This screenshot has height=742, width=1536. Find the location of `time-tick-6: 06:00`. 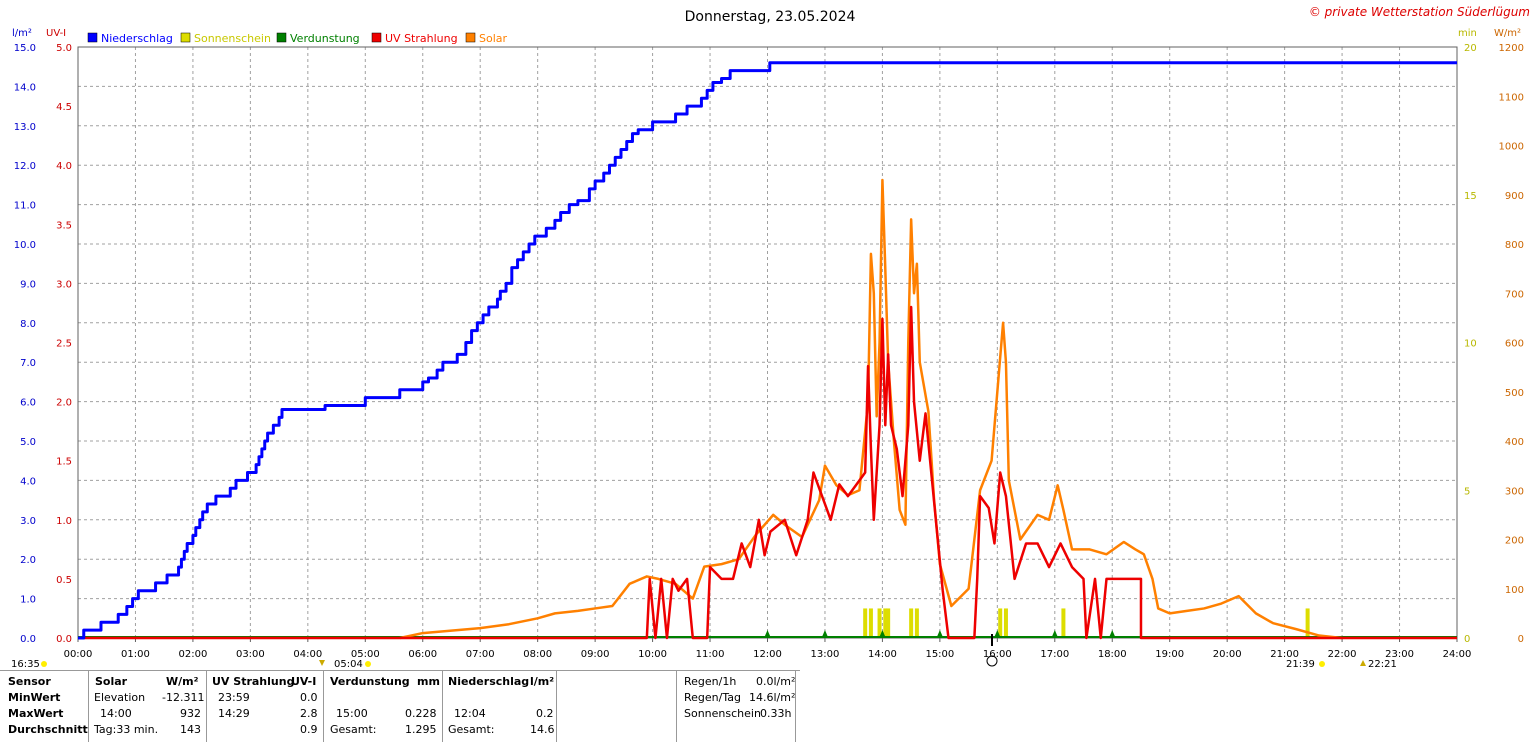

time-tick-6: 06:00 is located at coordinates (422, 654).